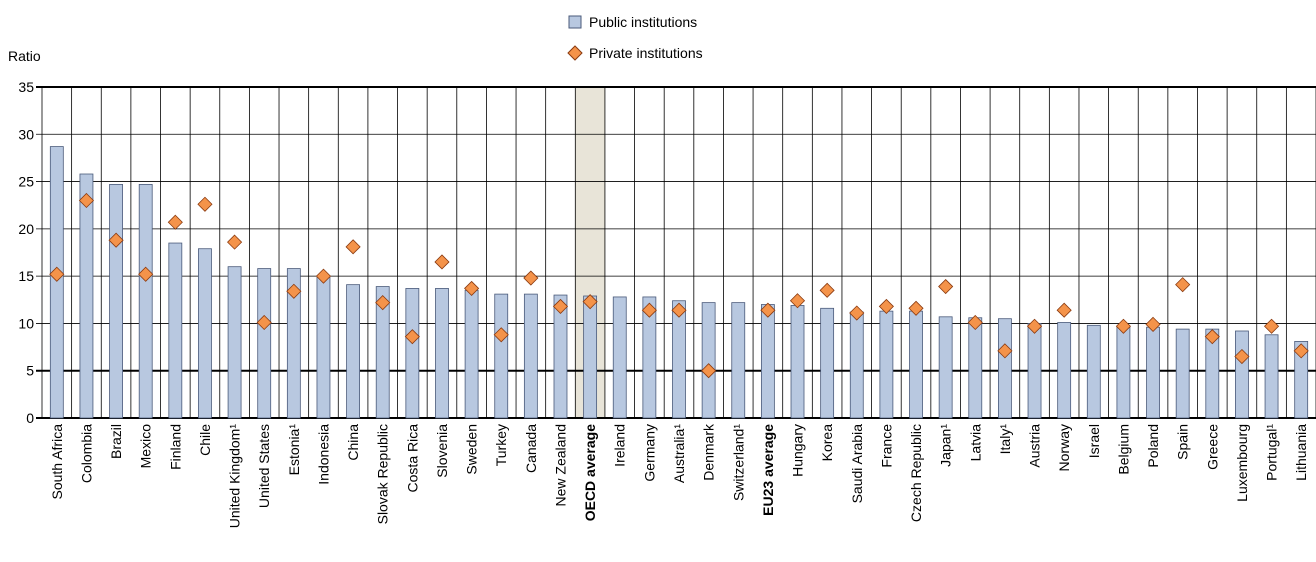 This screenshot has height=562, width=1316. Describe the element at coordinates (472, 449) in the screenshot. I see `x-tick-label: Sweden` at that location.